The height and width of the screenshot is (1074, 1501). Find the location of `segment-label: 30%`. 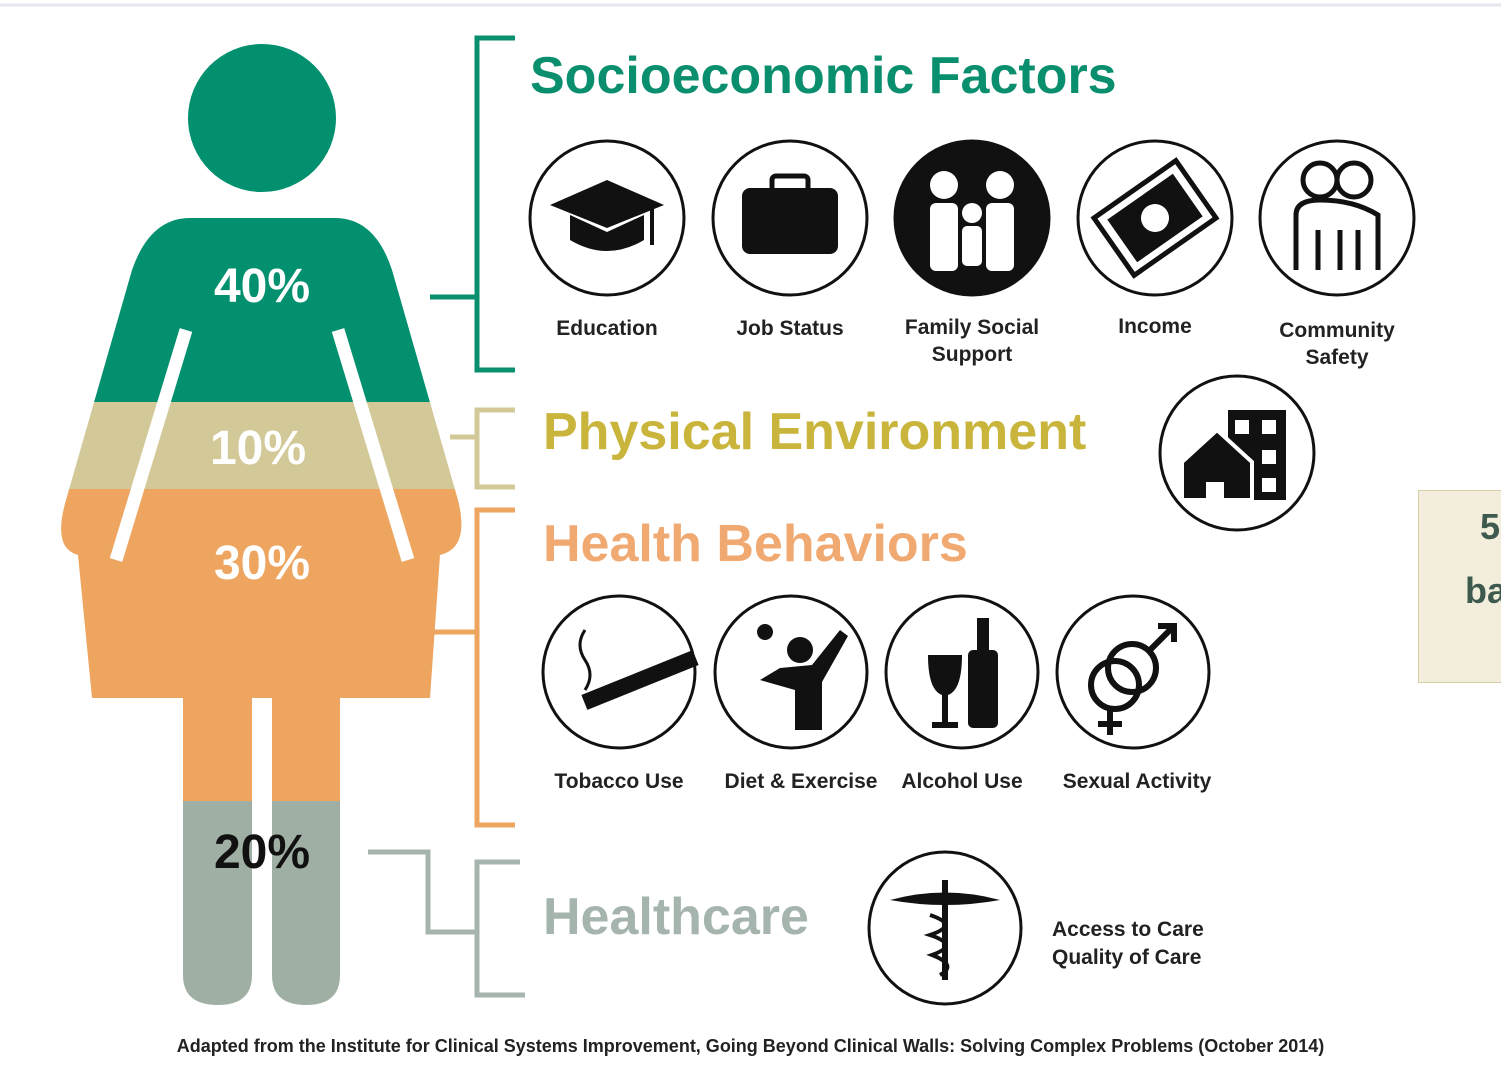

segment-label: 30% is located at coordinates (262, 563).